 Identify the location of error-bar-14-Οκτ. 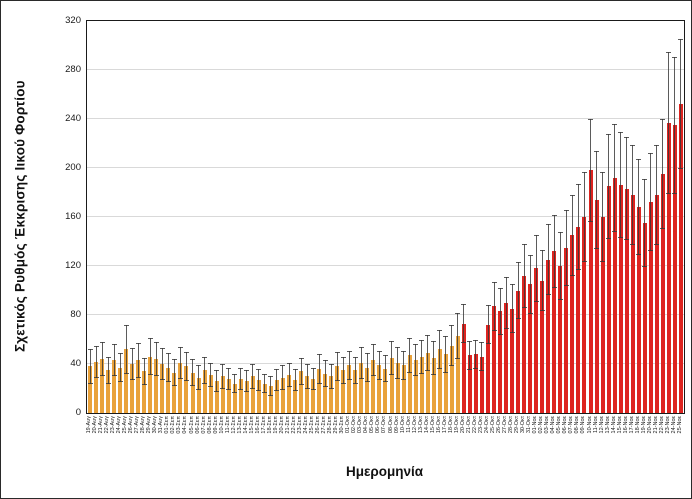
(428, 353).